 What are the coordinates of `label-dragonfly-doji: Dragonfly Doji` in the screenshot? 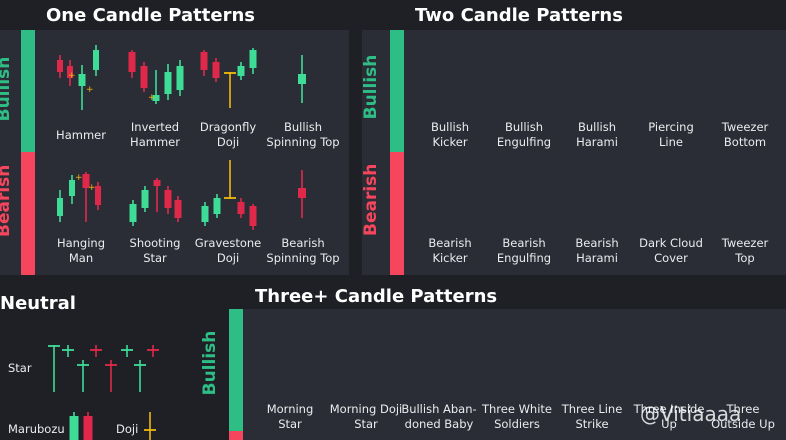 It's located at (228, 134).